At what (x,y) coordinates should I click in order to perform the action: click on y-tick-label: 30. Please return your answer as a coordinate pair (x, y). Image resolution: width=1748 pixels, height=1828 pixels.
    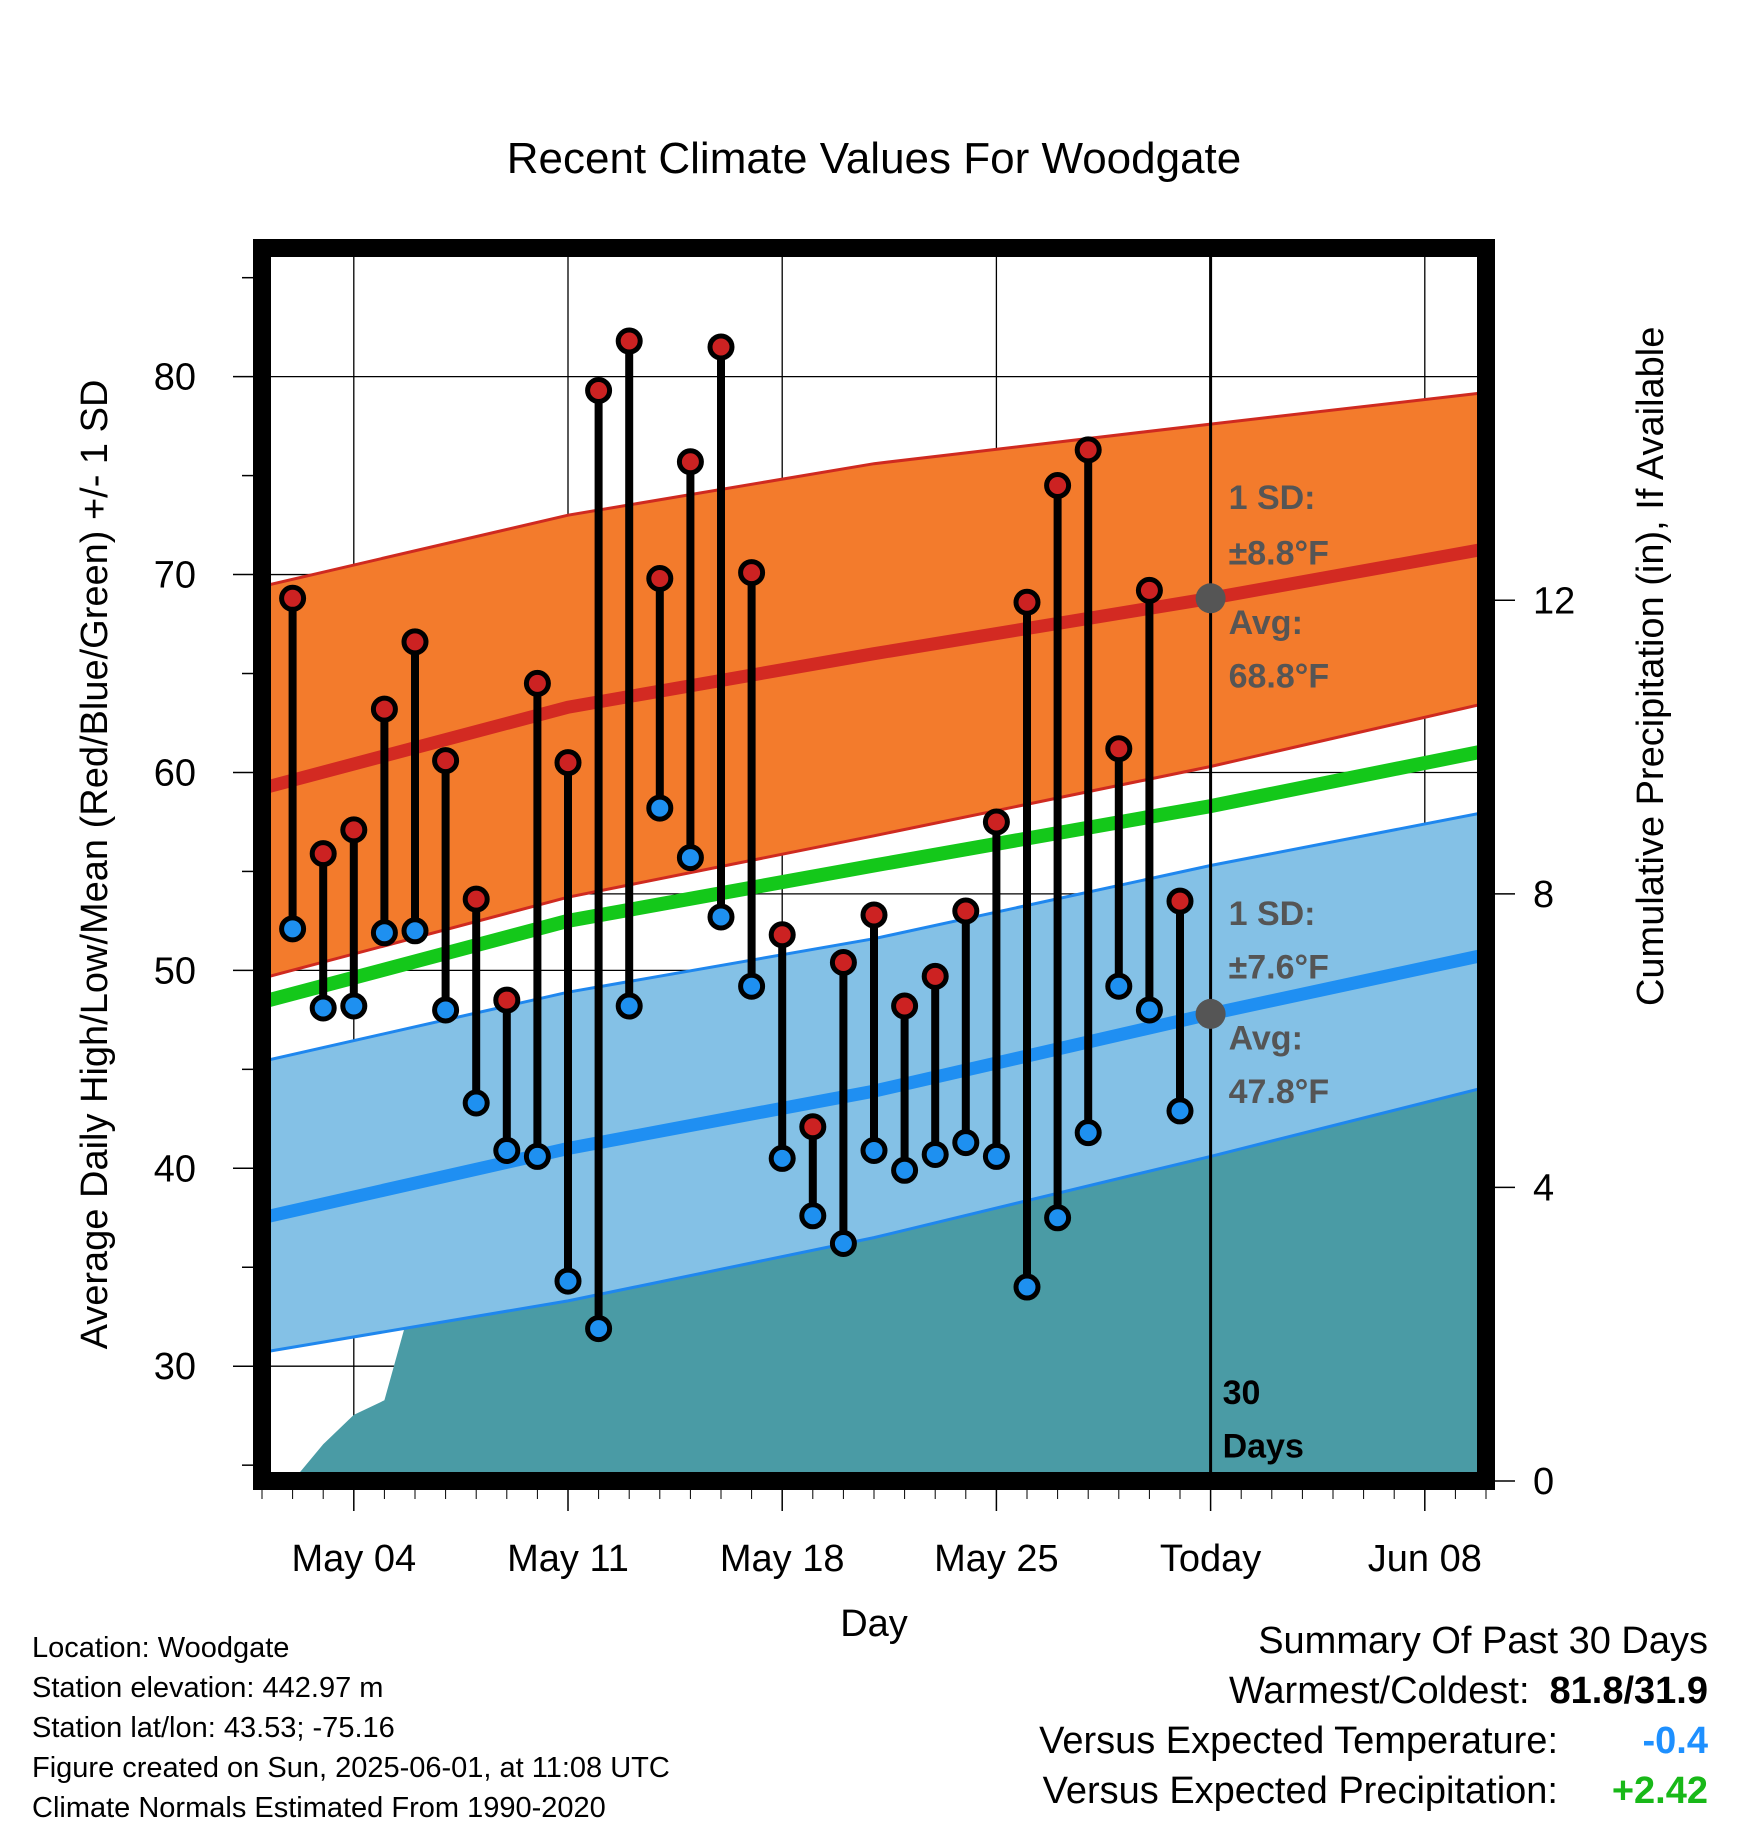
    Looking at the image, I should click on (175, 1367).